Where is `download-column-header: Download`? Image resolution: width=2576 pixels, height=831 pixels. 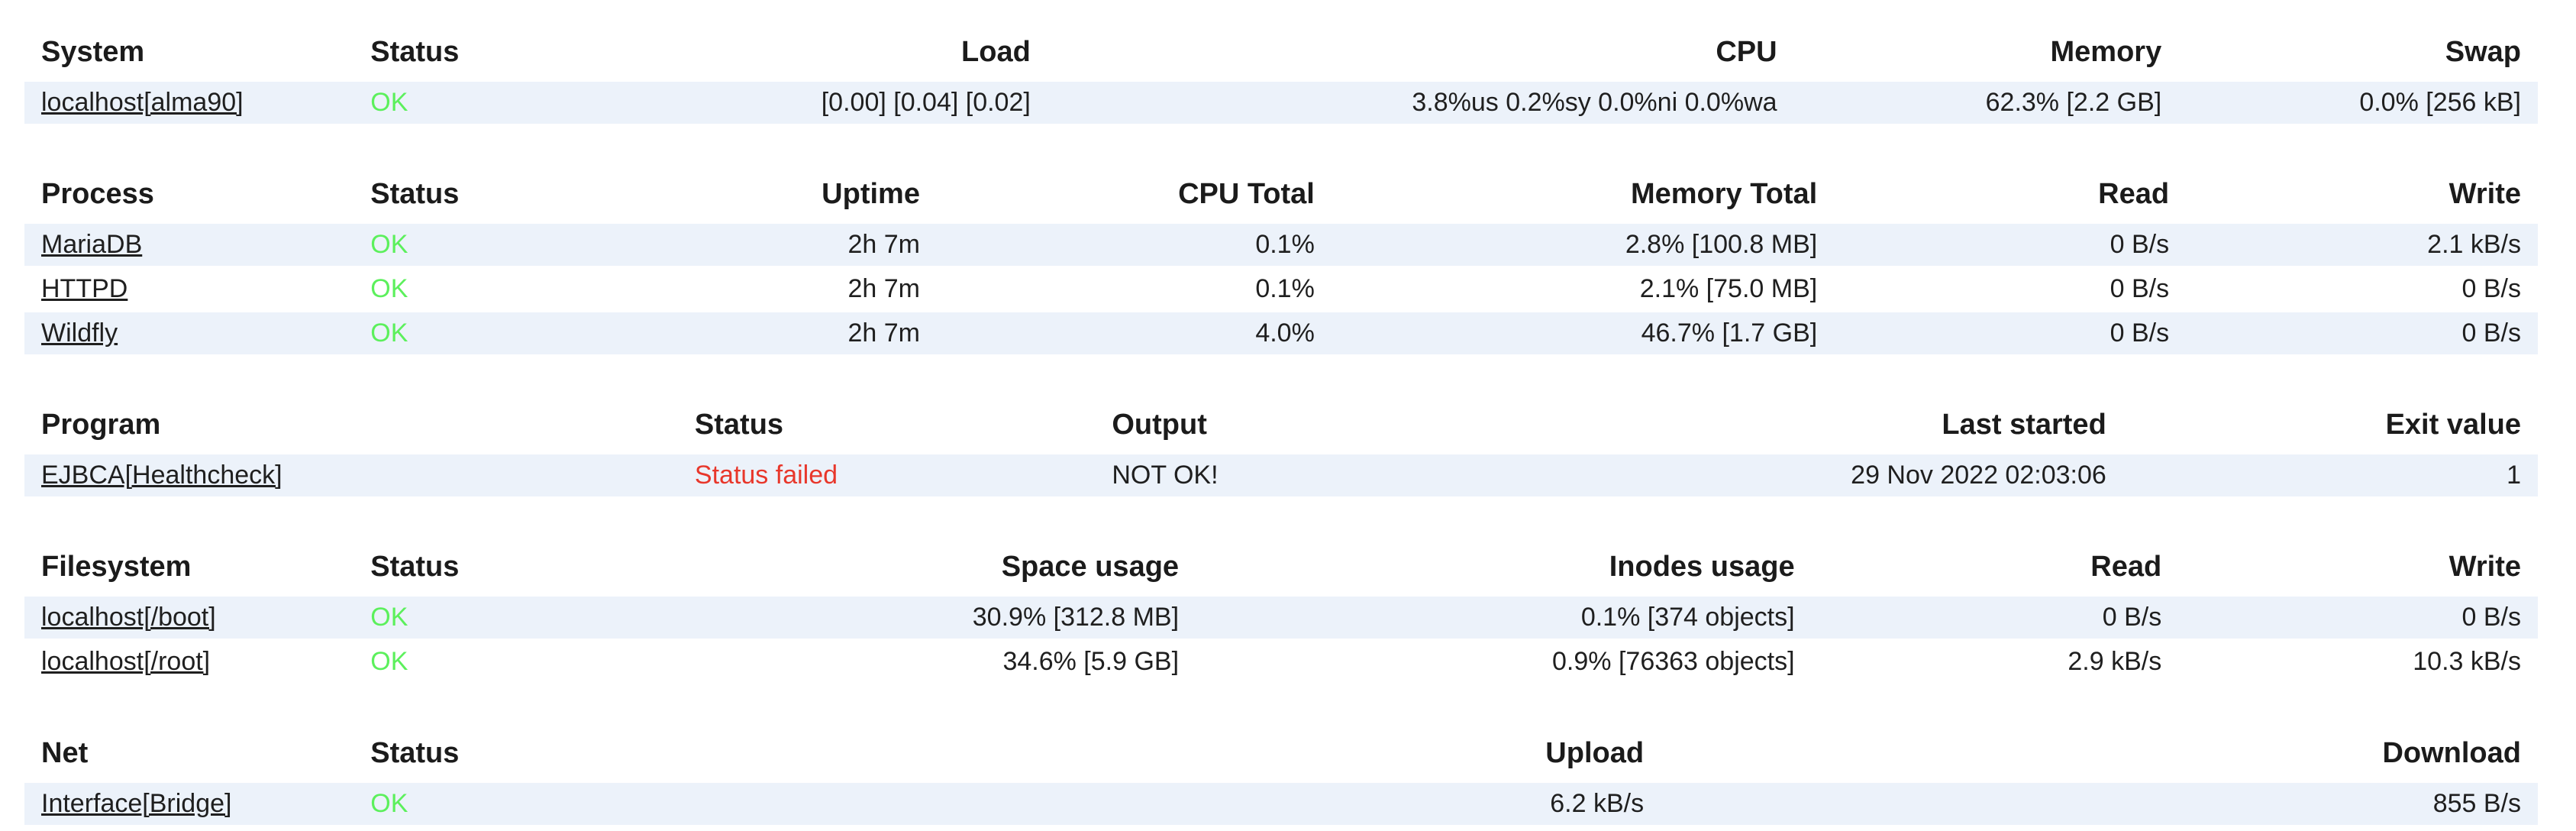
download-column-header: Download is located at coordinates (2451, 753).